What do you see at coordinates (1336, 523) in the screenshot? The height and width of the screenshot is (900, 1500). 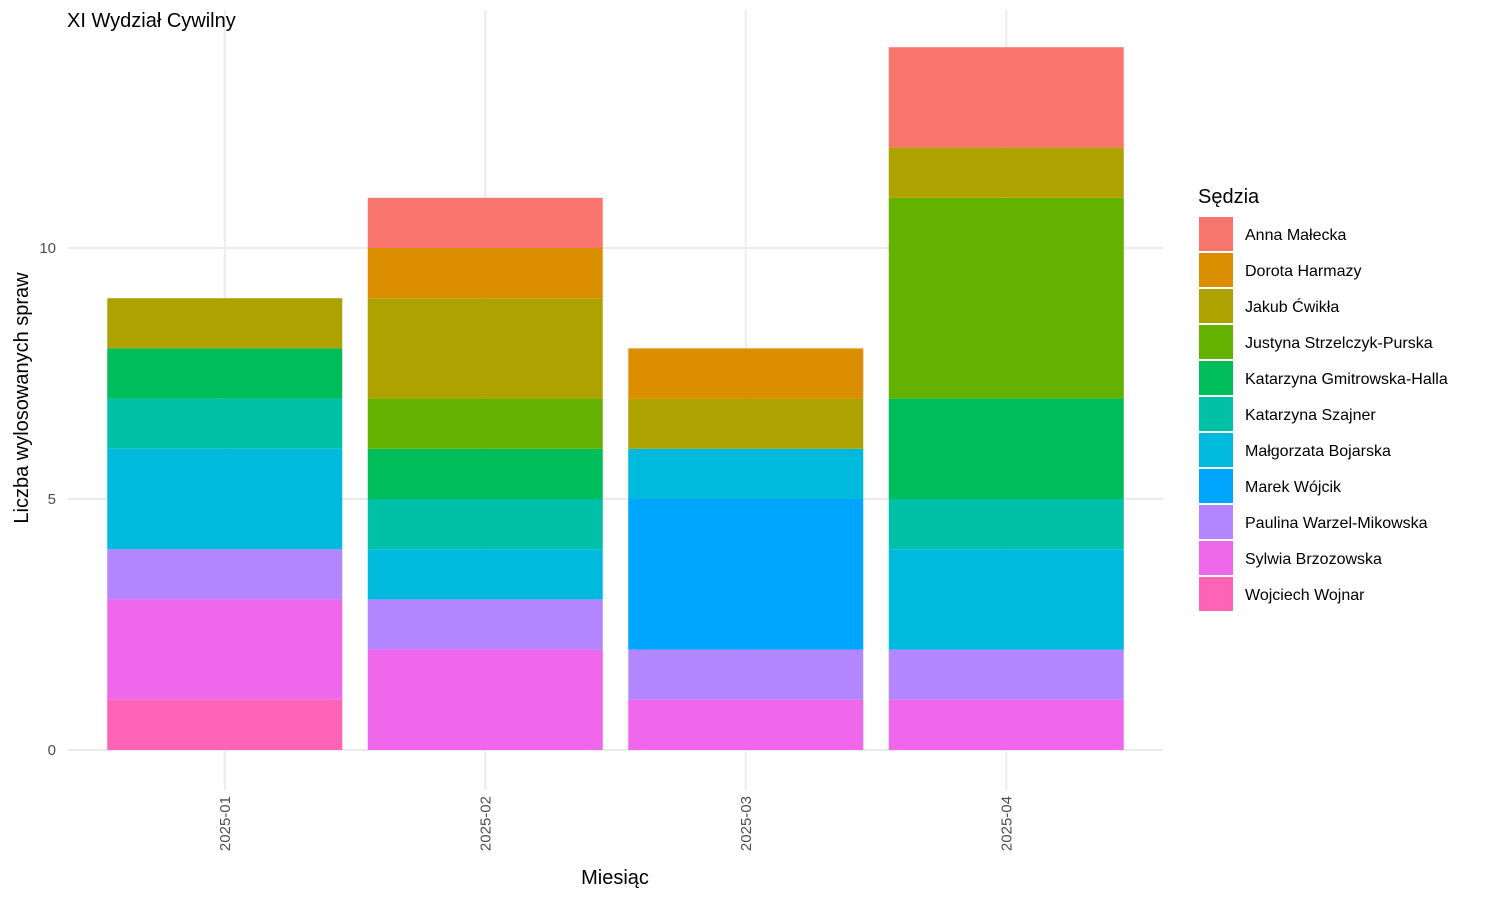 I see `legend-label: Paulina Warzel-Mikowska` at bounding box center [1336, 523].